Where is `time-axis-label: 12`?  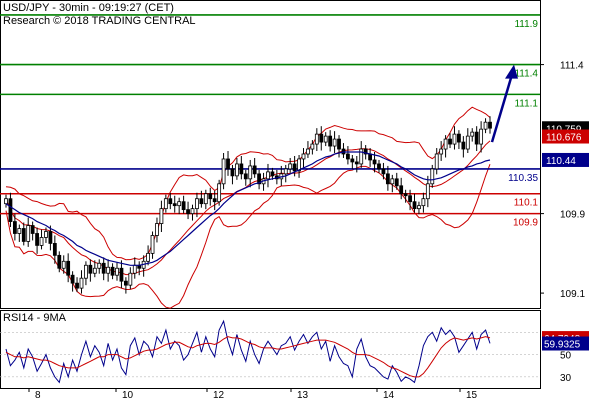 time-axis-label: 12 is located at coordinates (219, 395).